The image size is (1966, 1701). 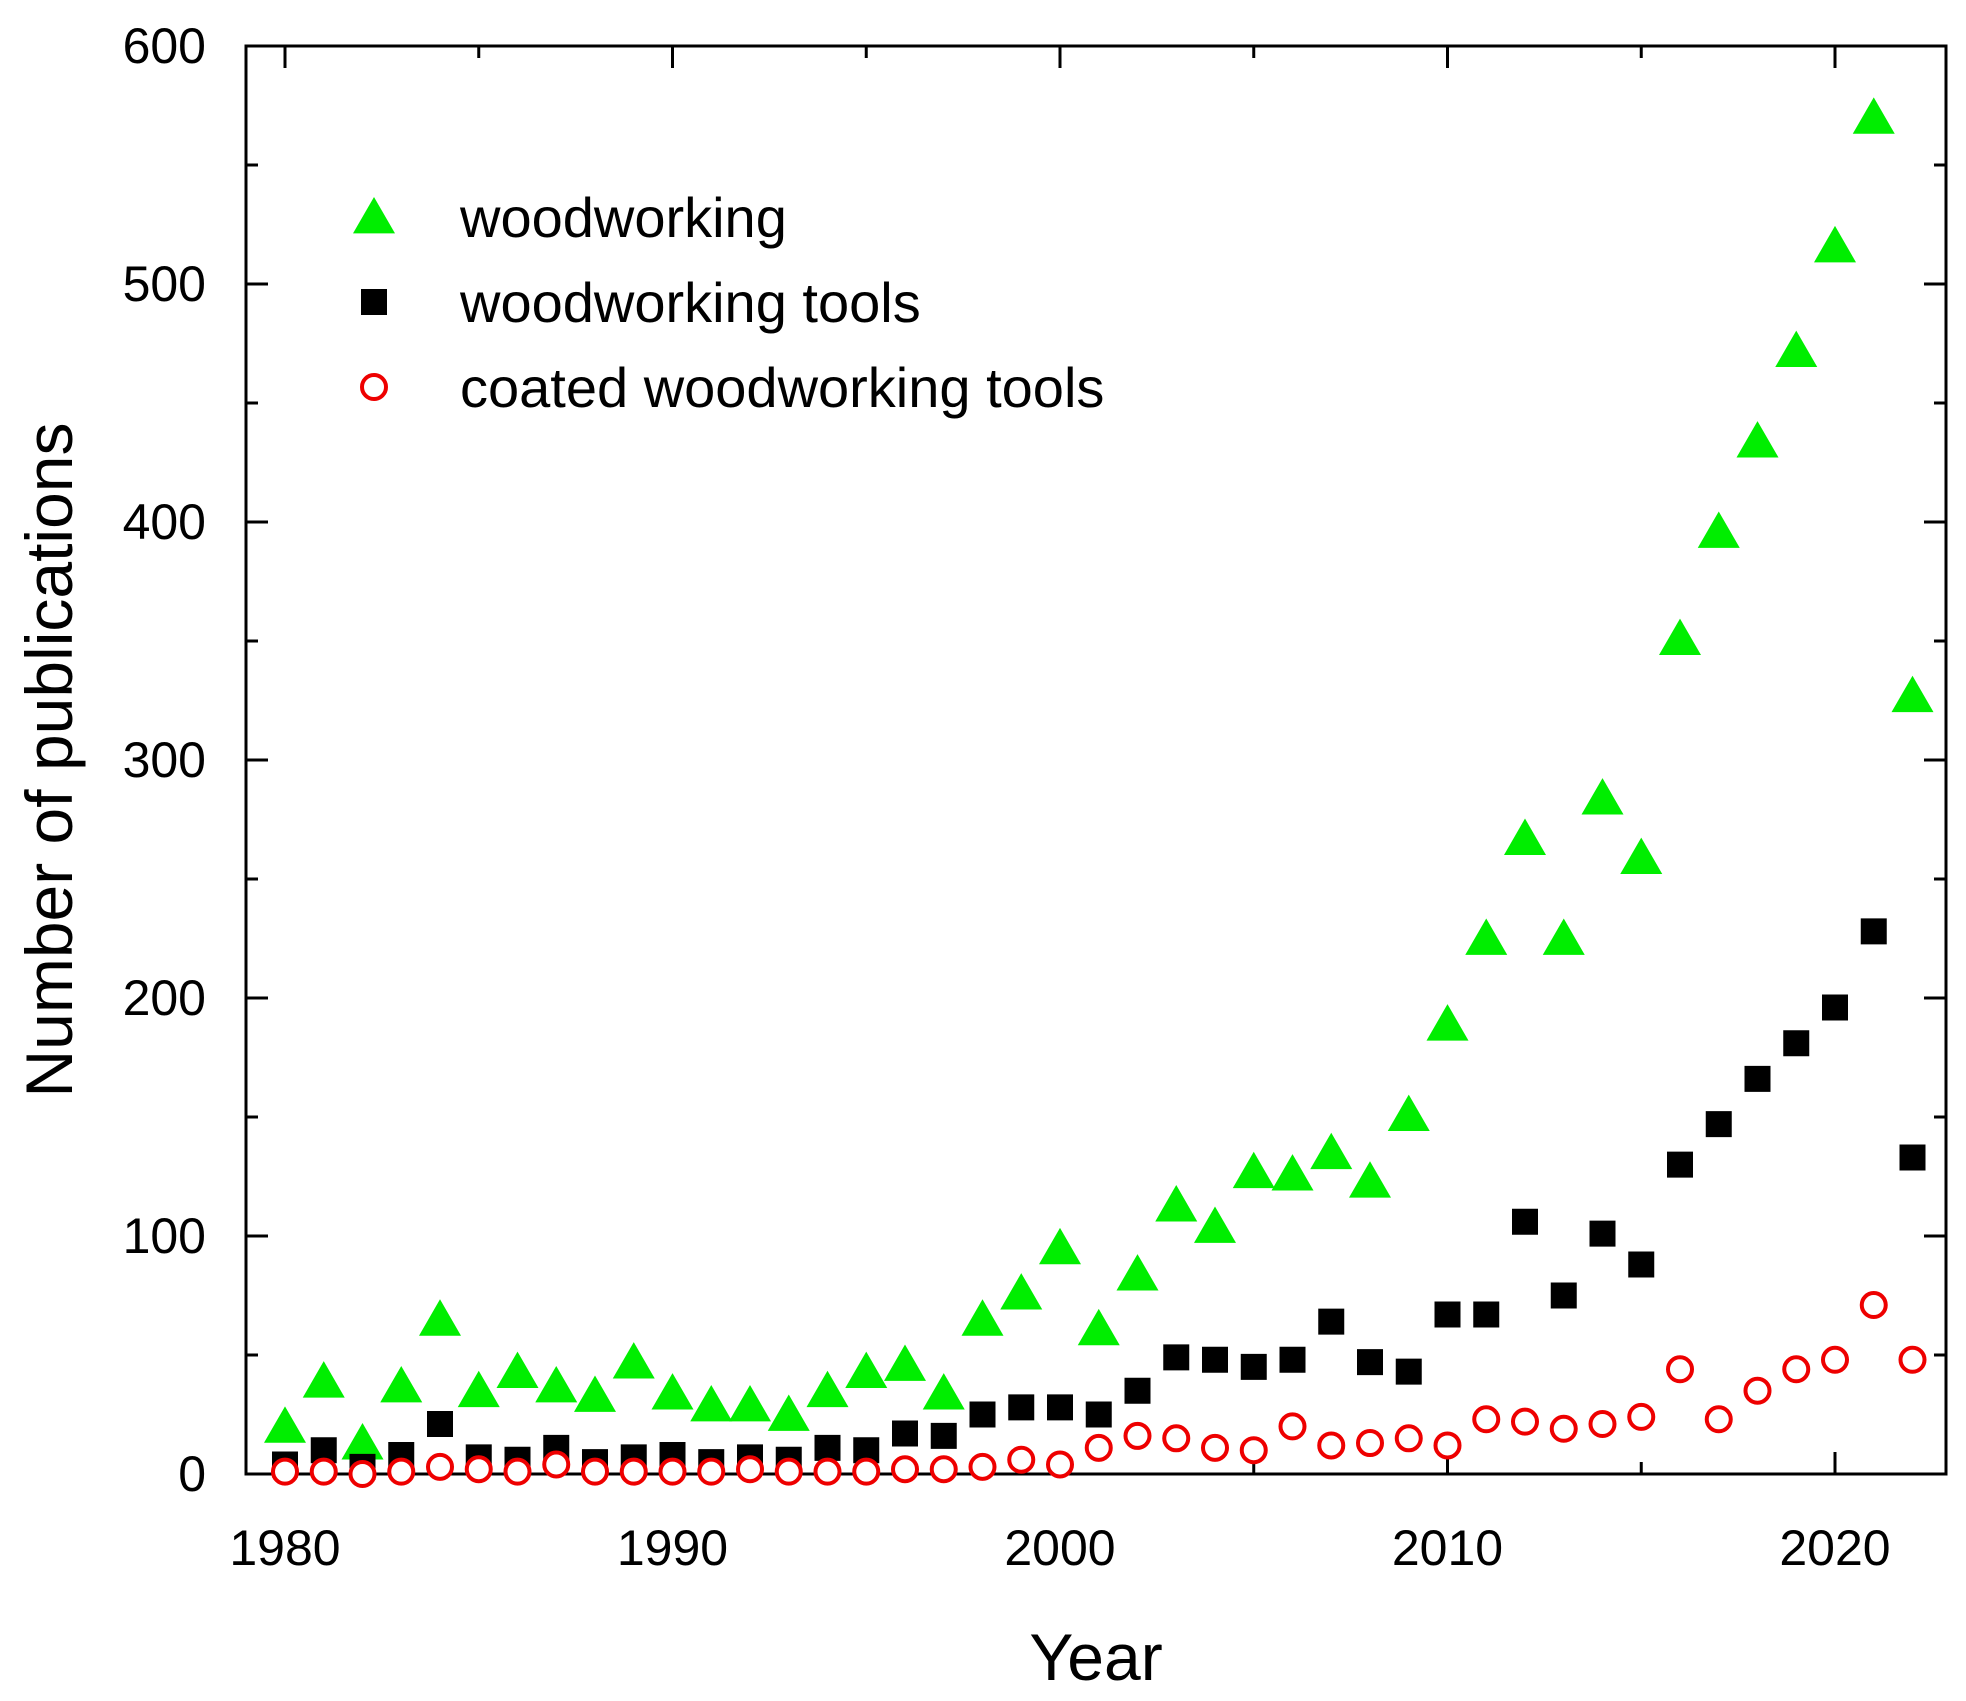 What do you see at coordinates (49, 759) in the screenshot?
I see `y-axis-title: Number of publications` at bounding box center [49, 759].